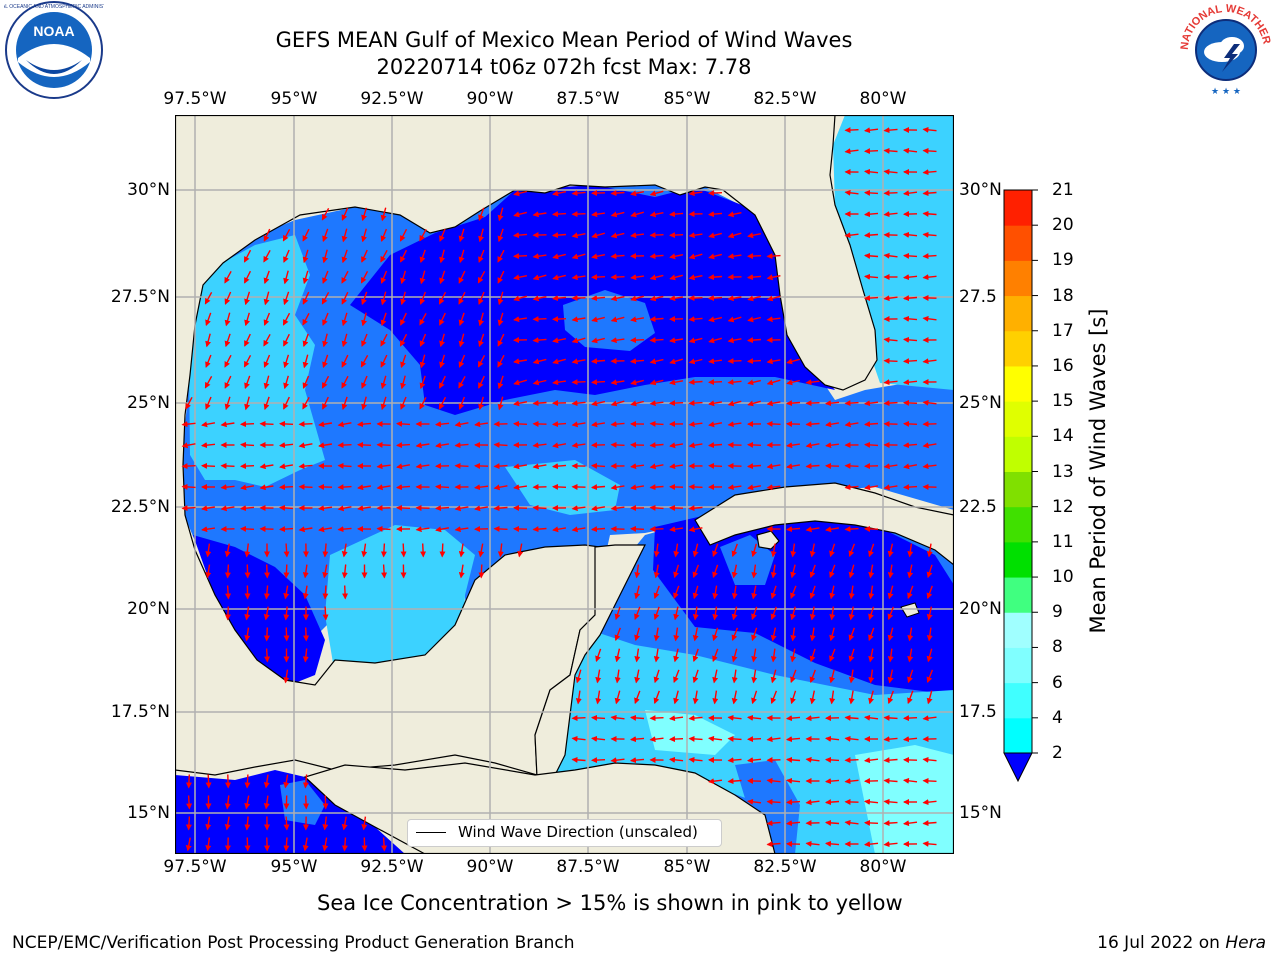 The image size is (1280, 960). I want to click on colorbar-tick-label: 21, so click(1063, 190).